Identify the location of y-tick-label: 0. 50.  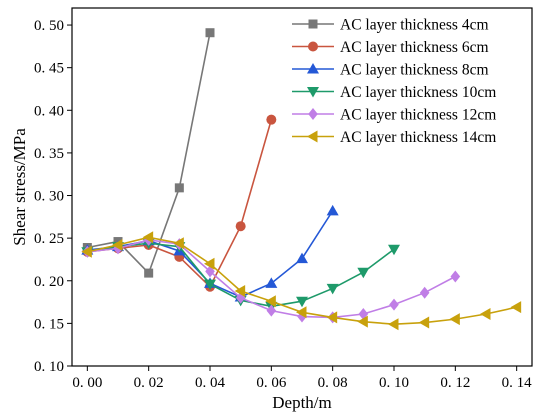
(49, 26).